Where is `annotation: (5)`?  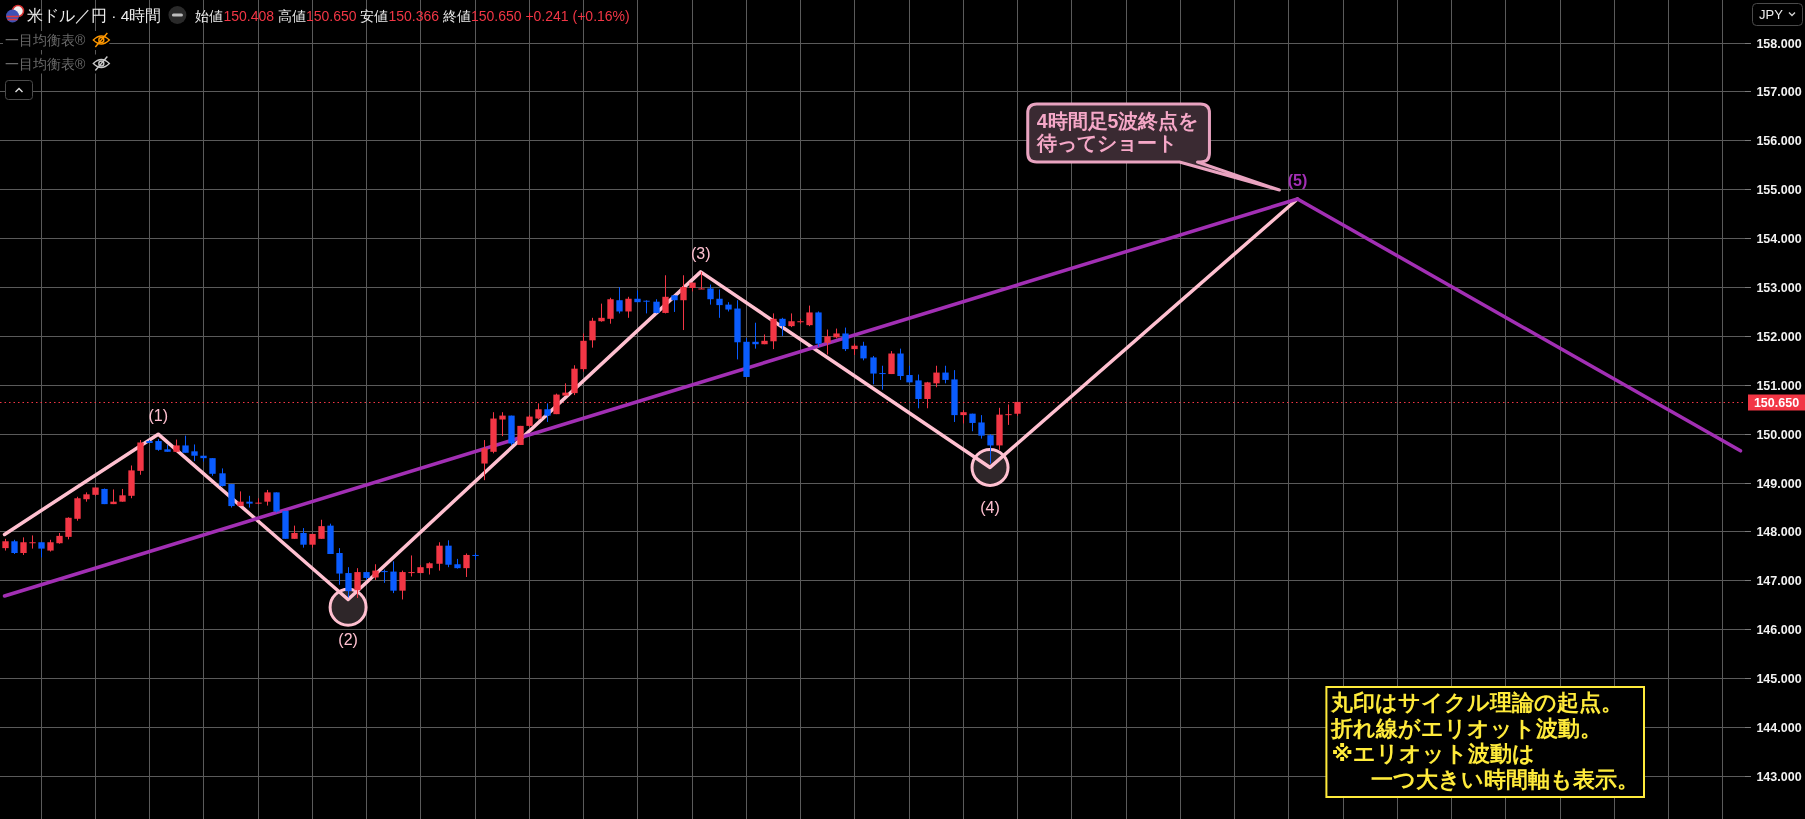
annotation: (5) is located at coordinates (1297, 180).